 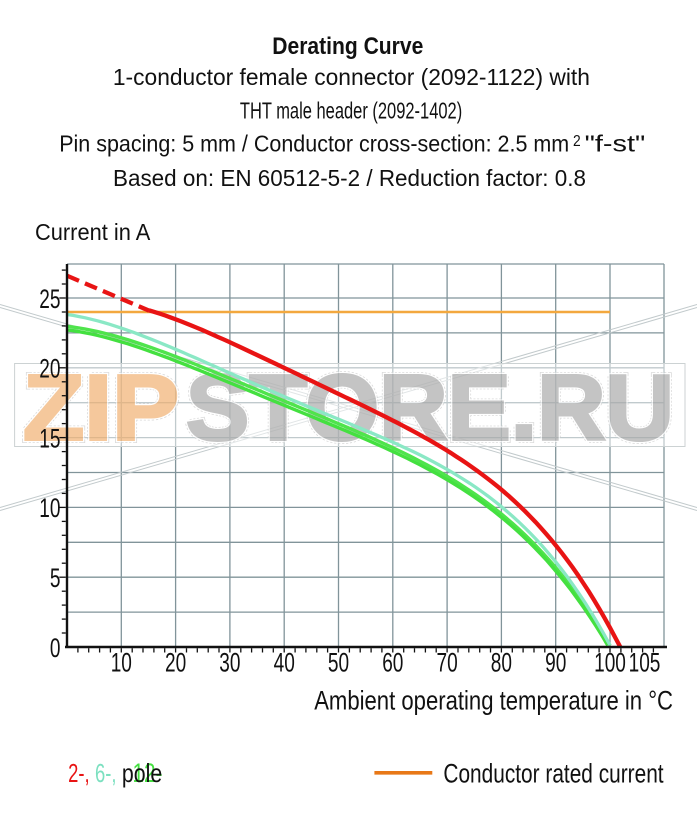 I want to click on svg-text: 100, so click(x=610, y=663).